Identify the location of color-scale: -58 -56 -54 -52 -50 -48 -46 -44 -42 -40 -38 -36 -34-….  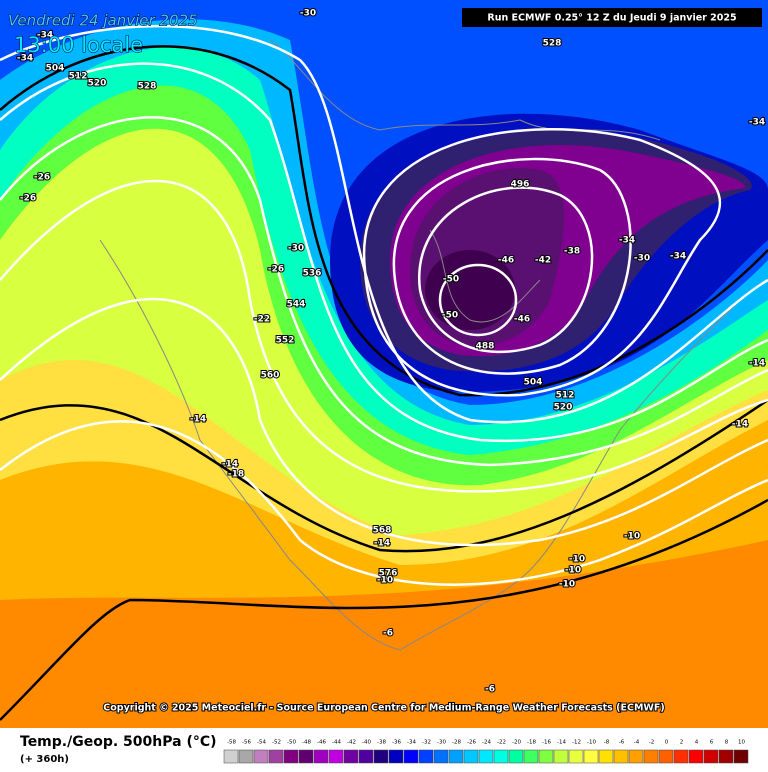
(486, 752).